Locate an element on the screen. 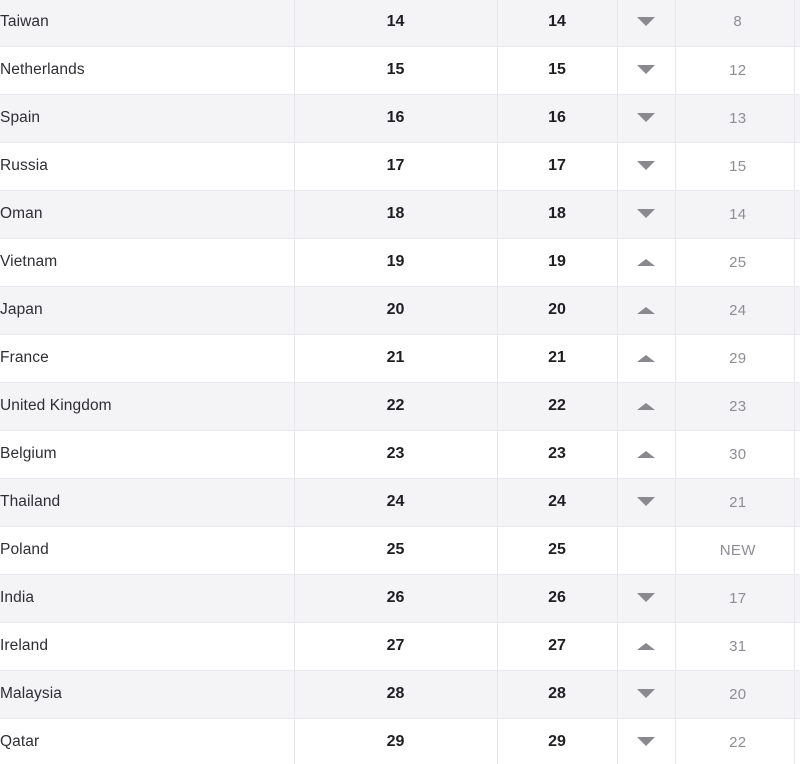 The image size is (800, 764). rank-cell: 23 is located at coordinates (395, 454).